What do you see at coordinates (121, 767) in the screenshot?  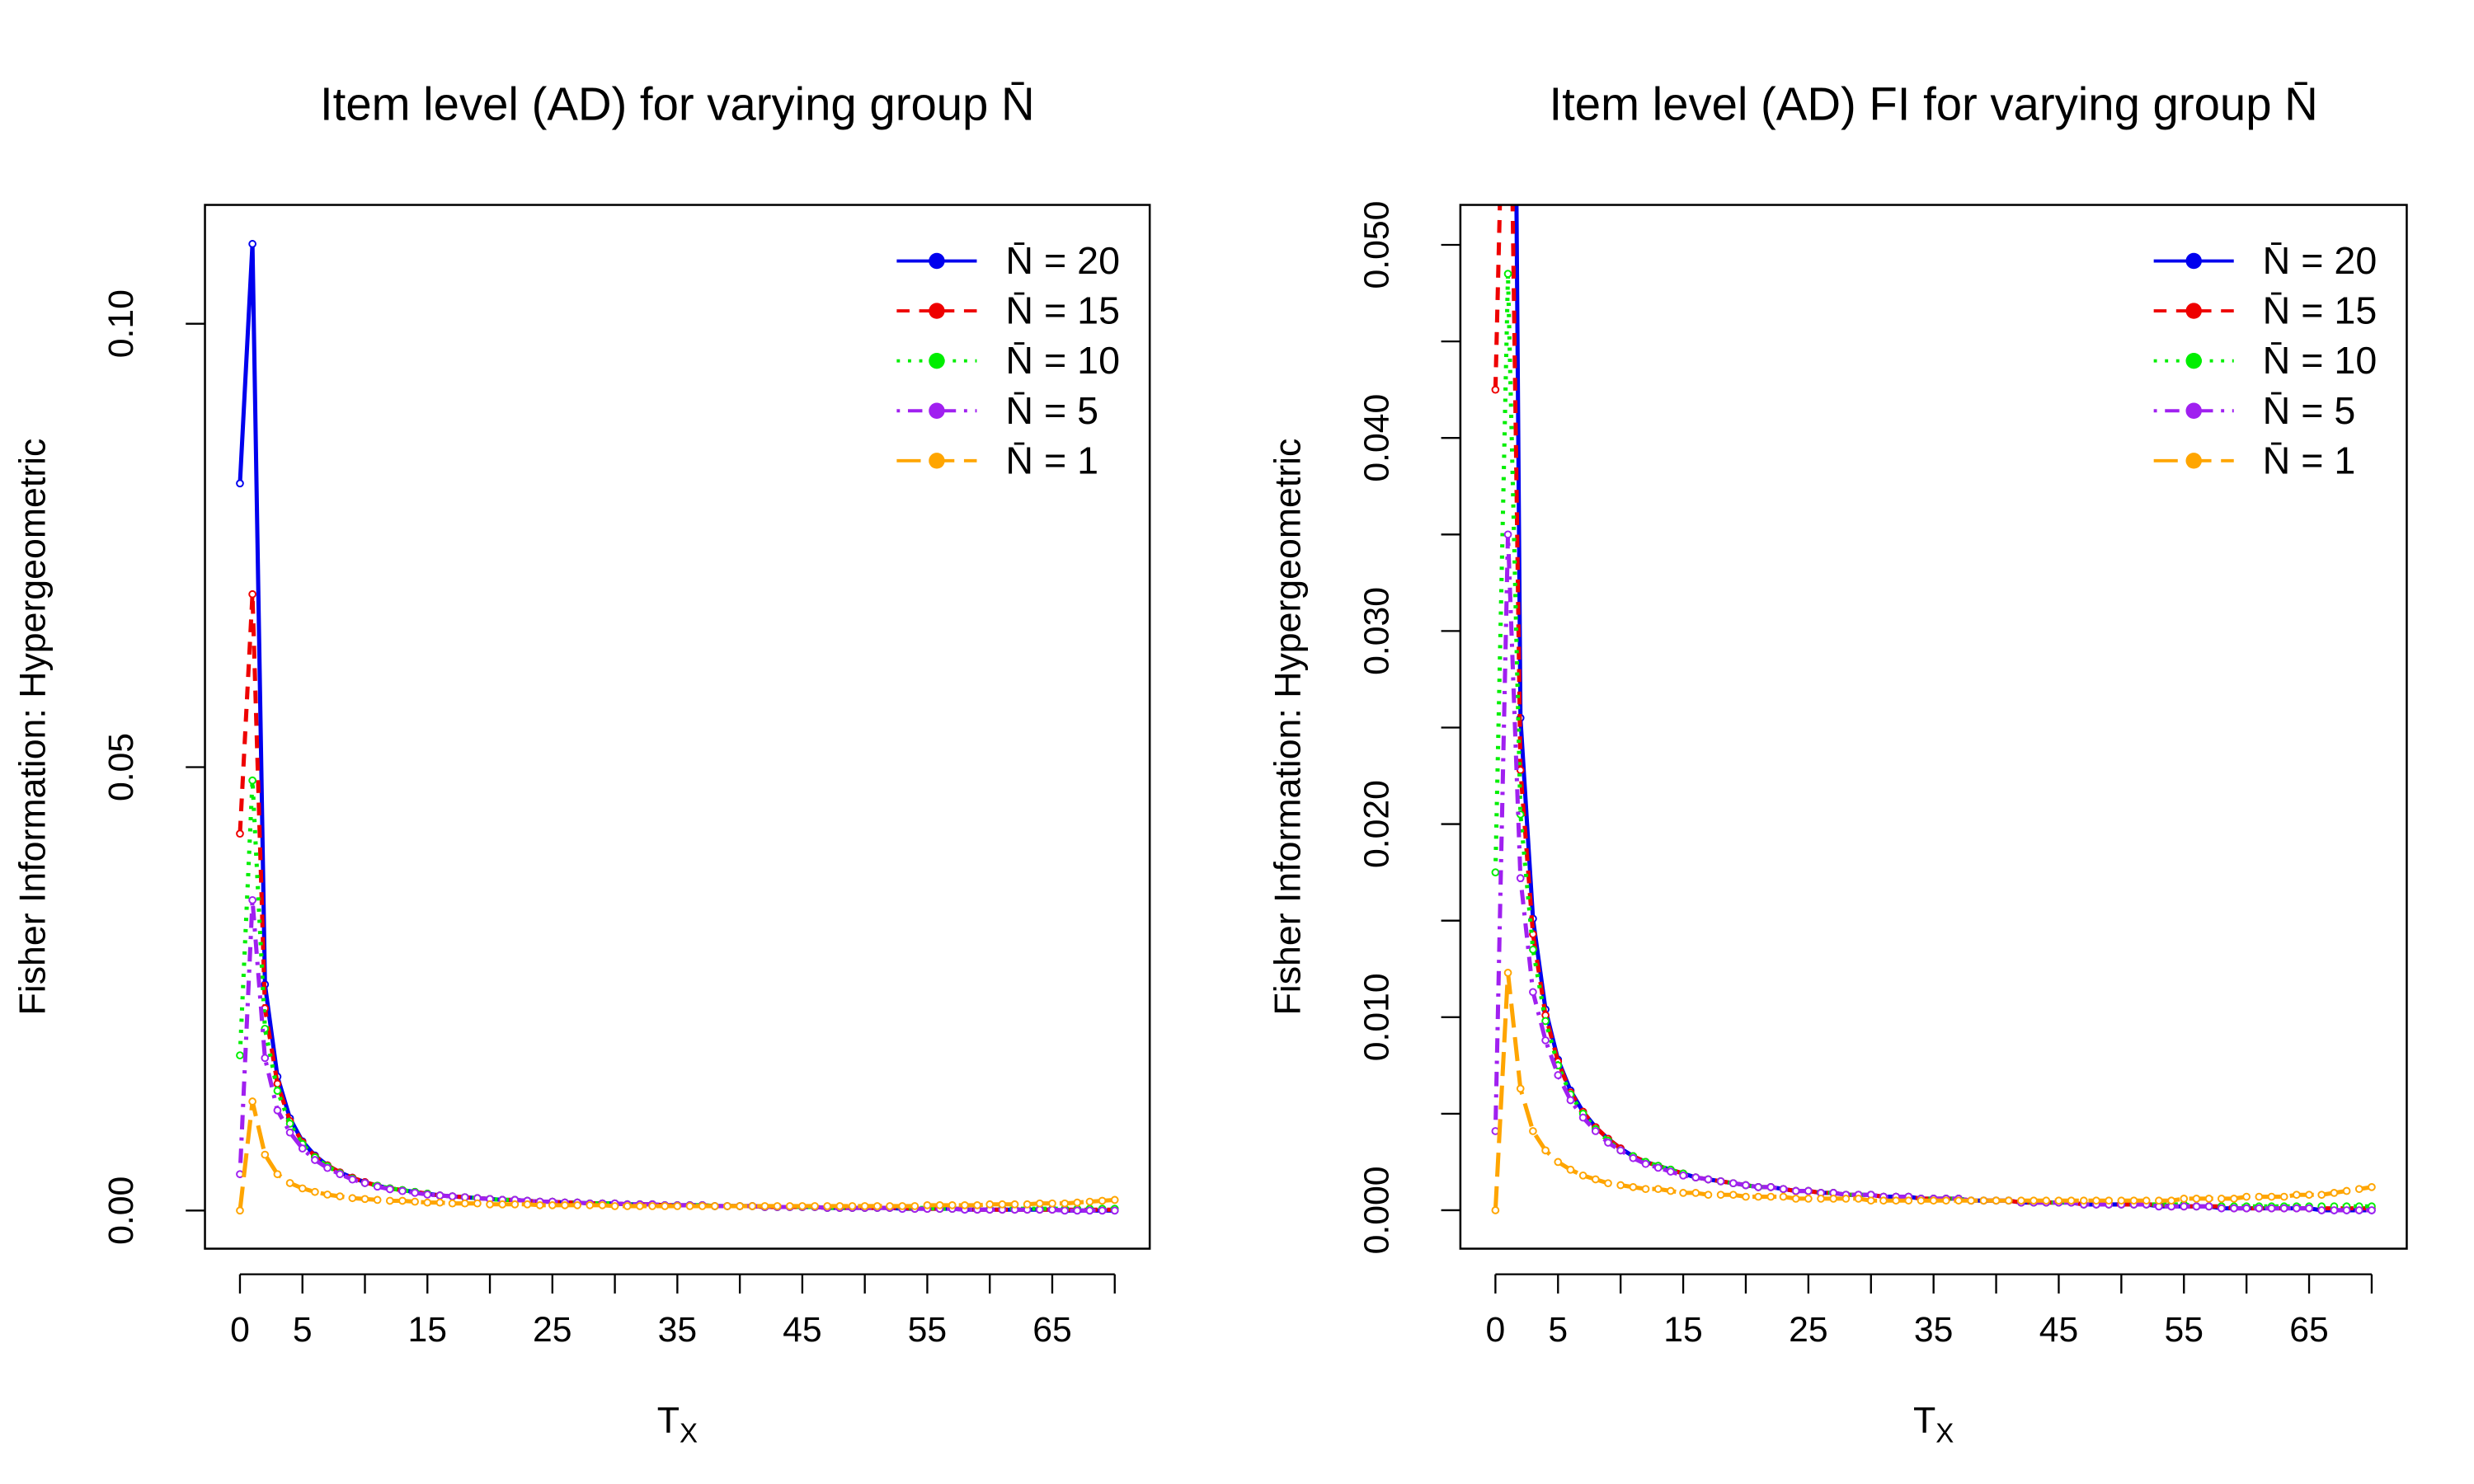 I see `y-tick-label: 0.05` at bounding box center [121, 767].